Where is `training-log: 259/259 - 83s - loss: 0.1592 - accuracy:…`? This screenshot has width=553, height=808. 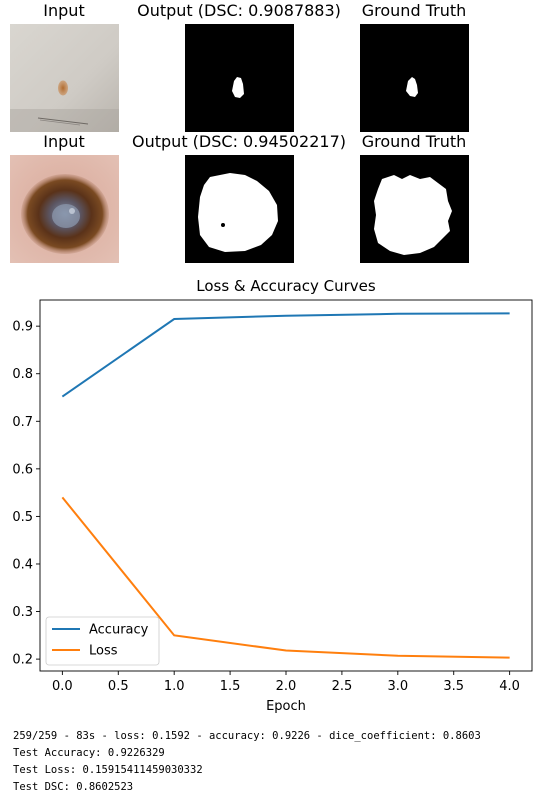 training-log: 259/259 - 83s - loss: 0.1592 - accuracy:… is located at coordinates (247, 762).